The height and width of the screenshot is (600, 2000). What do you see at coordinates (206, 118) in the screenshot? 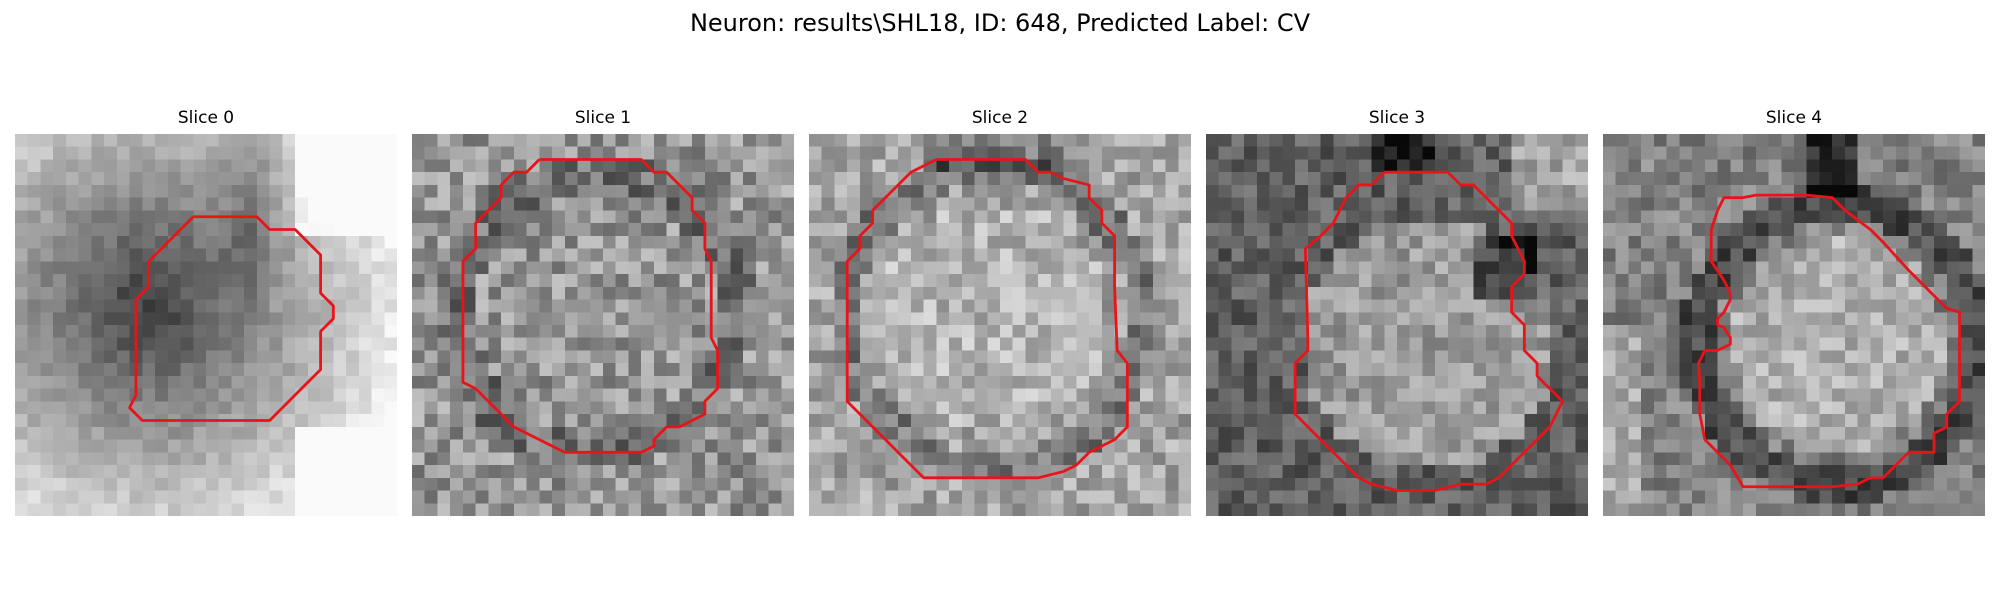
I see `slice-title-0: Slice 0` at bounding box center [206, 118].